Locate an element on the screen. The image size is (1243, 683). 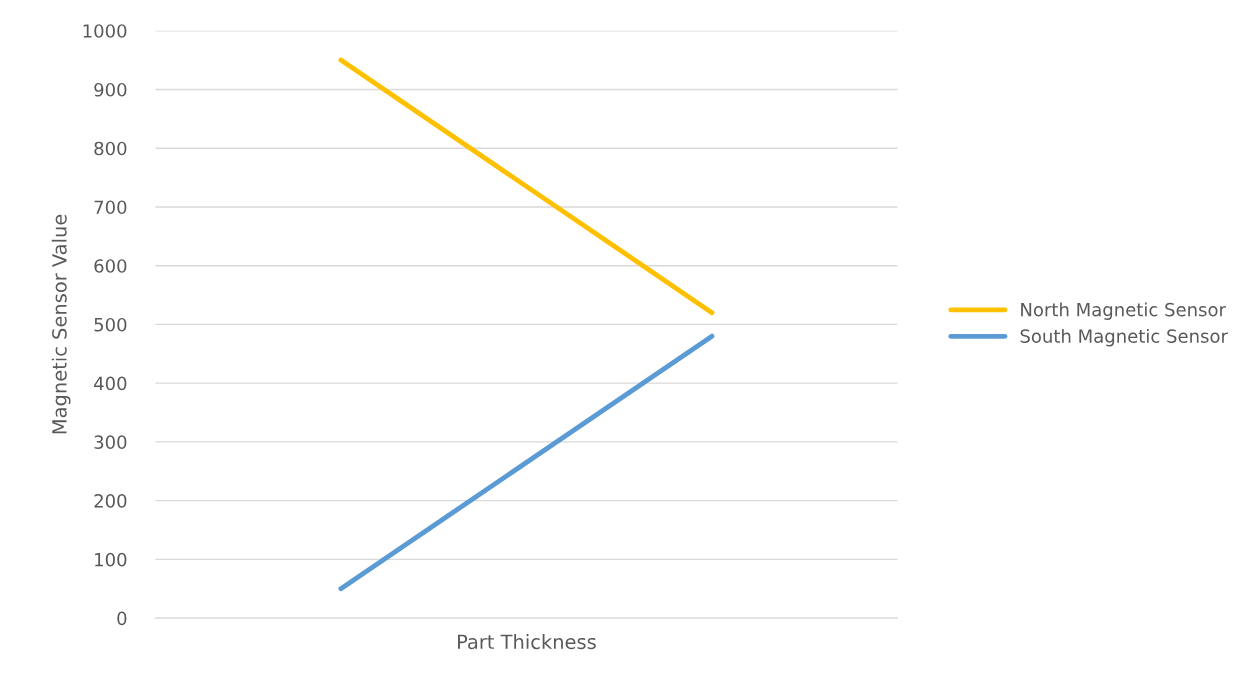
legend-label: North Magnetic Sensor is located at coordinates (1123, 311).